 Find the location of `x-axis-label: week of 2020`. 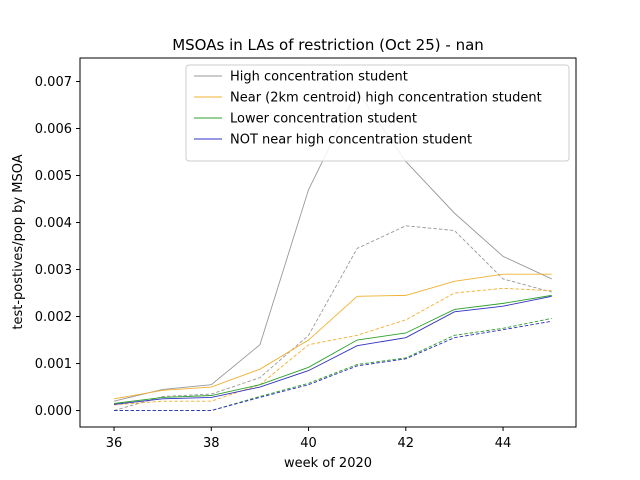

x-axis-label: week of 2020 is located at coordinates (328, 463).